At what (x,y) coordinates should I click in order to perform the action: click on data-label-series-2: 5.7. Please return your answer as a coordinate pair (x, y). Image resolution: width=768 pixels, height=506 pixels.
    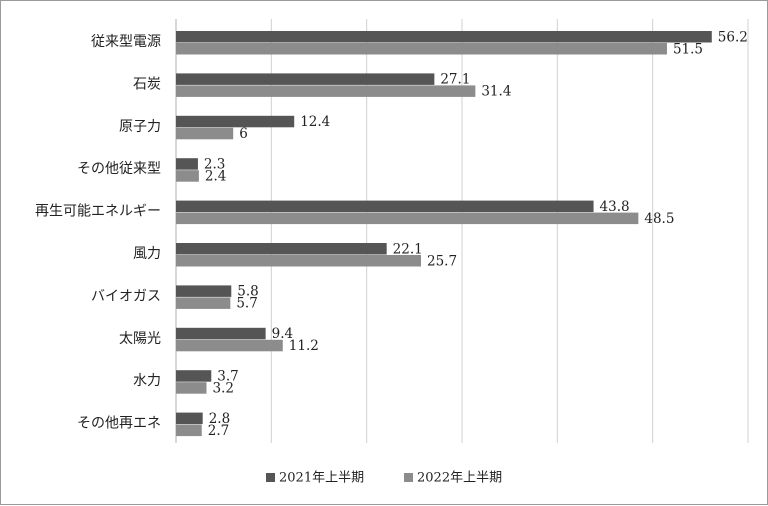
    Looking at the image, I should click on (246, 304).